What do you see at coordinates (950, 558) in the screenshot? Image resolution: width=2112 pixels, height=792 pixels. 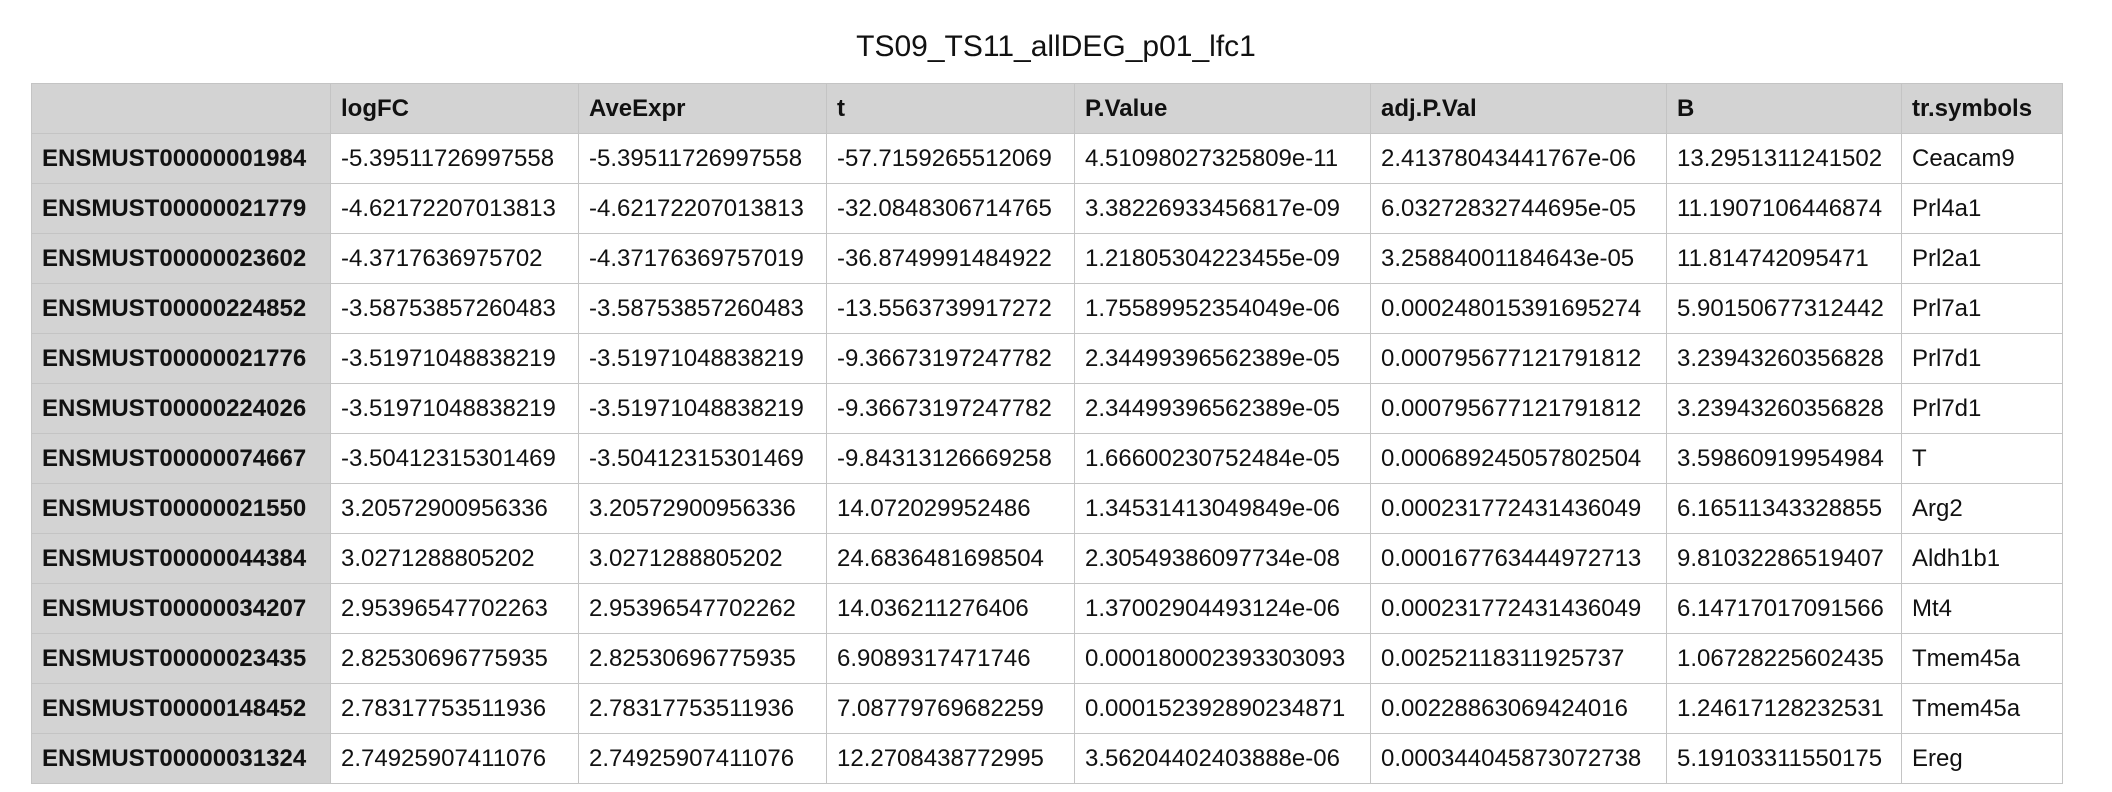 I see `t-cell: 24.6836481698504` at bounding box center [950, 558].